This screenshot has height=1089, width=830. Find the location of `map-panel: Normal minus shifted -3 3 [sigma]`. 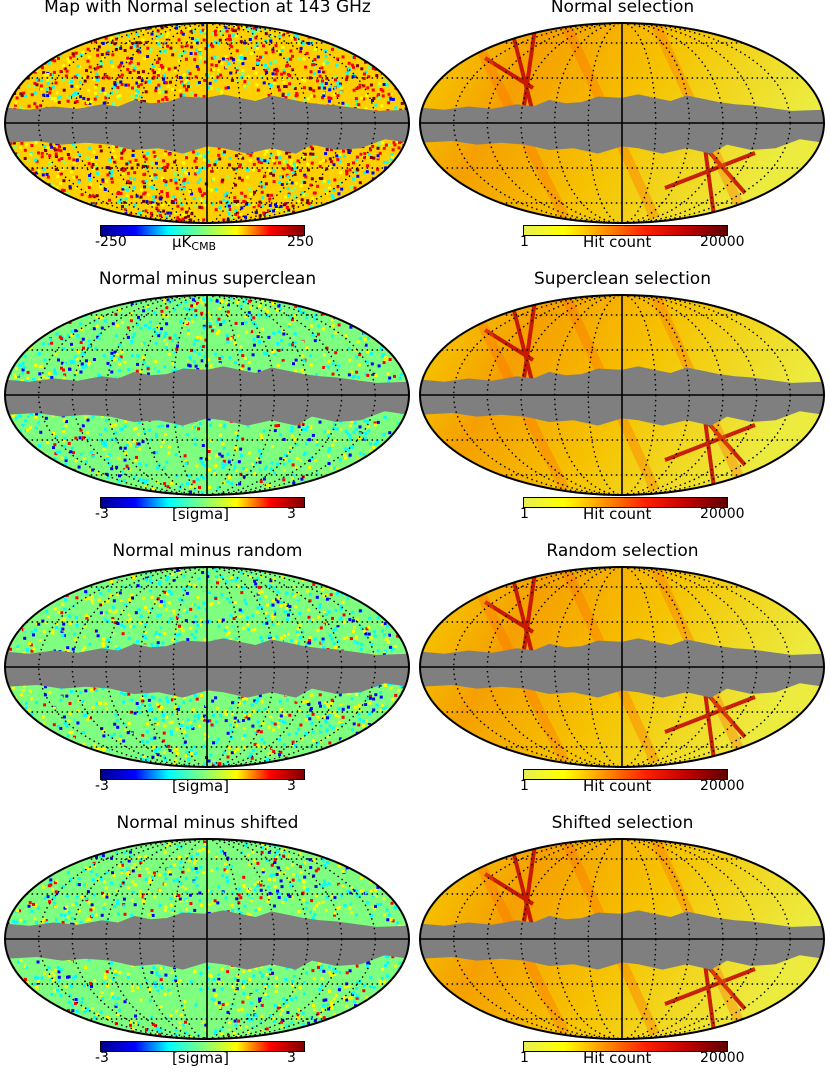

map-panel: Normal minus shifted -3 3 [sigma] is located at coordinates (207, 950).